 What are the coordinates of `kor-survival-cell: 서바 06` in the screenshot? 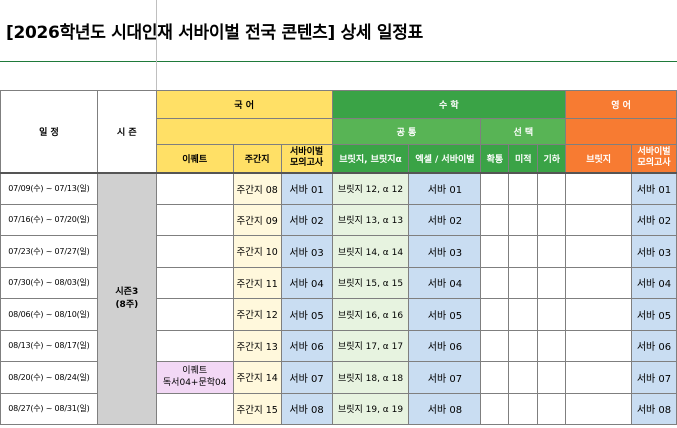 It's located at (306, 345).